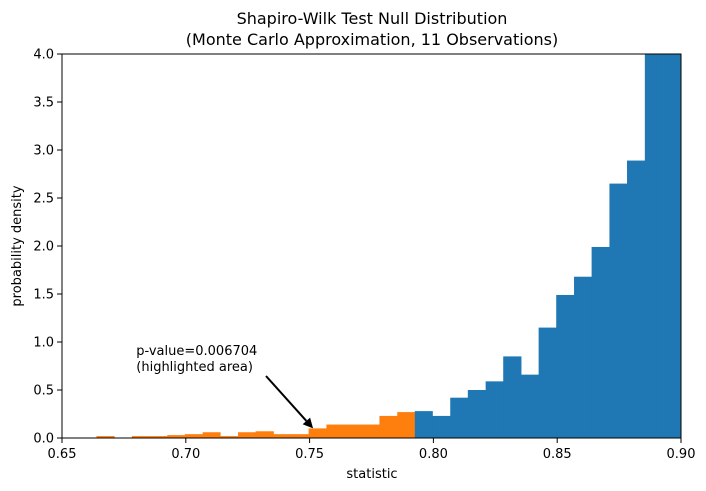 This screenshot has height=491, width=706. What do you see at coordinates (62, 454) in the screenshot?
I see `x-tick-label: 0.65` at bounding box center [62, 454].